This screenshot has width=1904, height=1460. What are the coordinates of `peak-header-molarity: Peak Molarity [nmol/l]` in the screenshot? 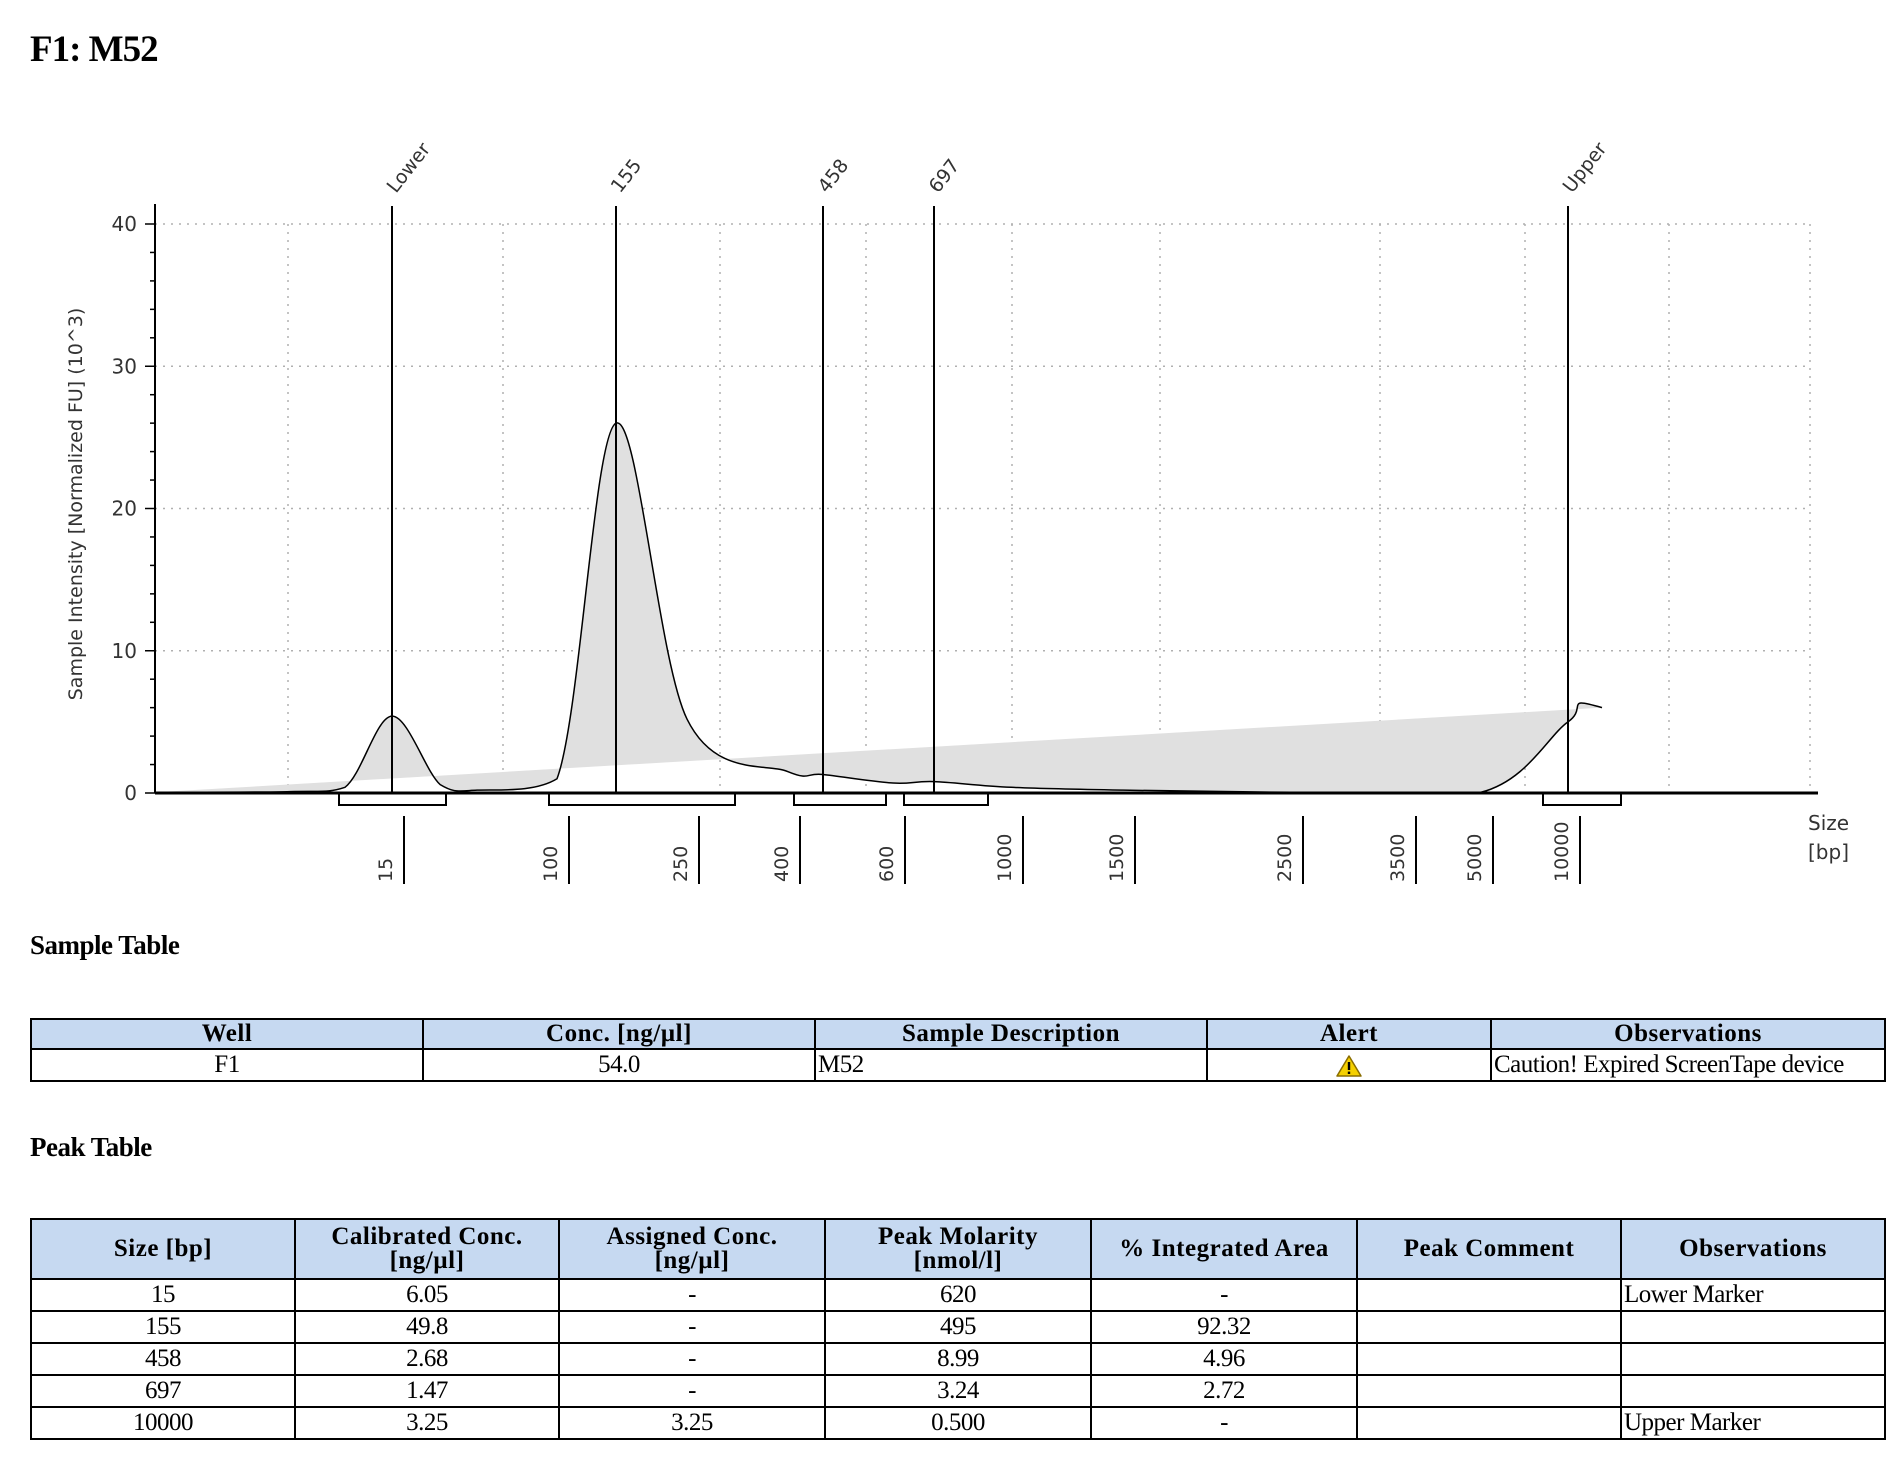 It's located at (958, 1249).